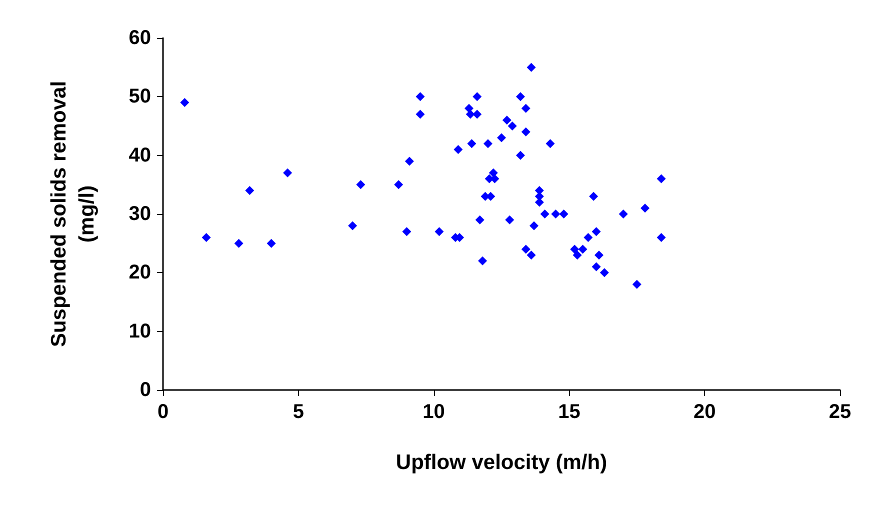  What do you see at coordinates (145, 390) in the screenshot?
I see `y-tick-label: 0` at bounding box center [145, 390].